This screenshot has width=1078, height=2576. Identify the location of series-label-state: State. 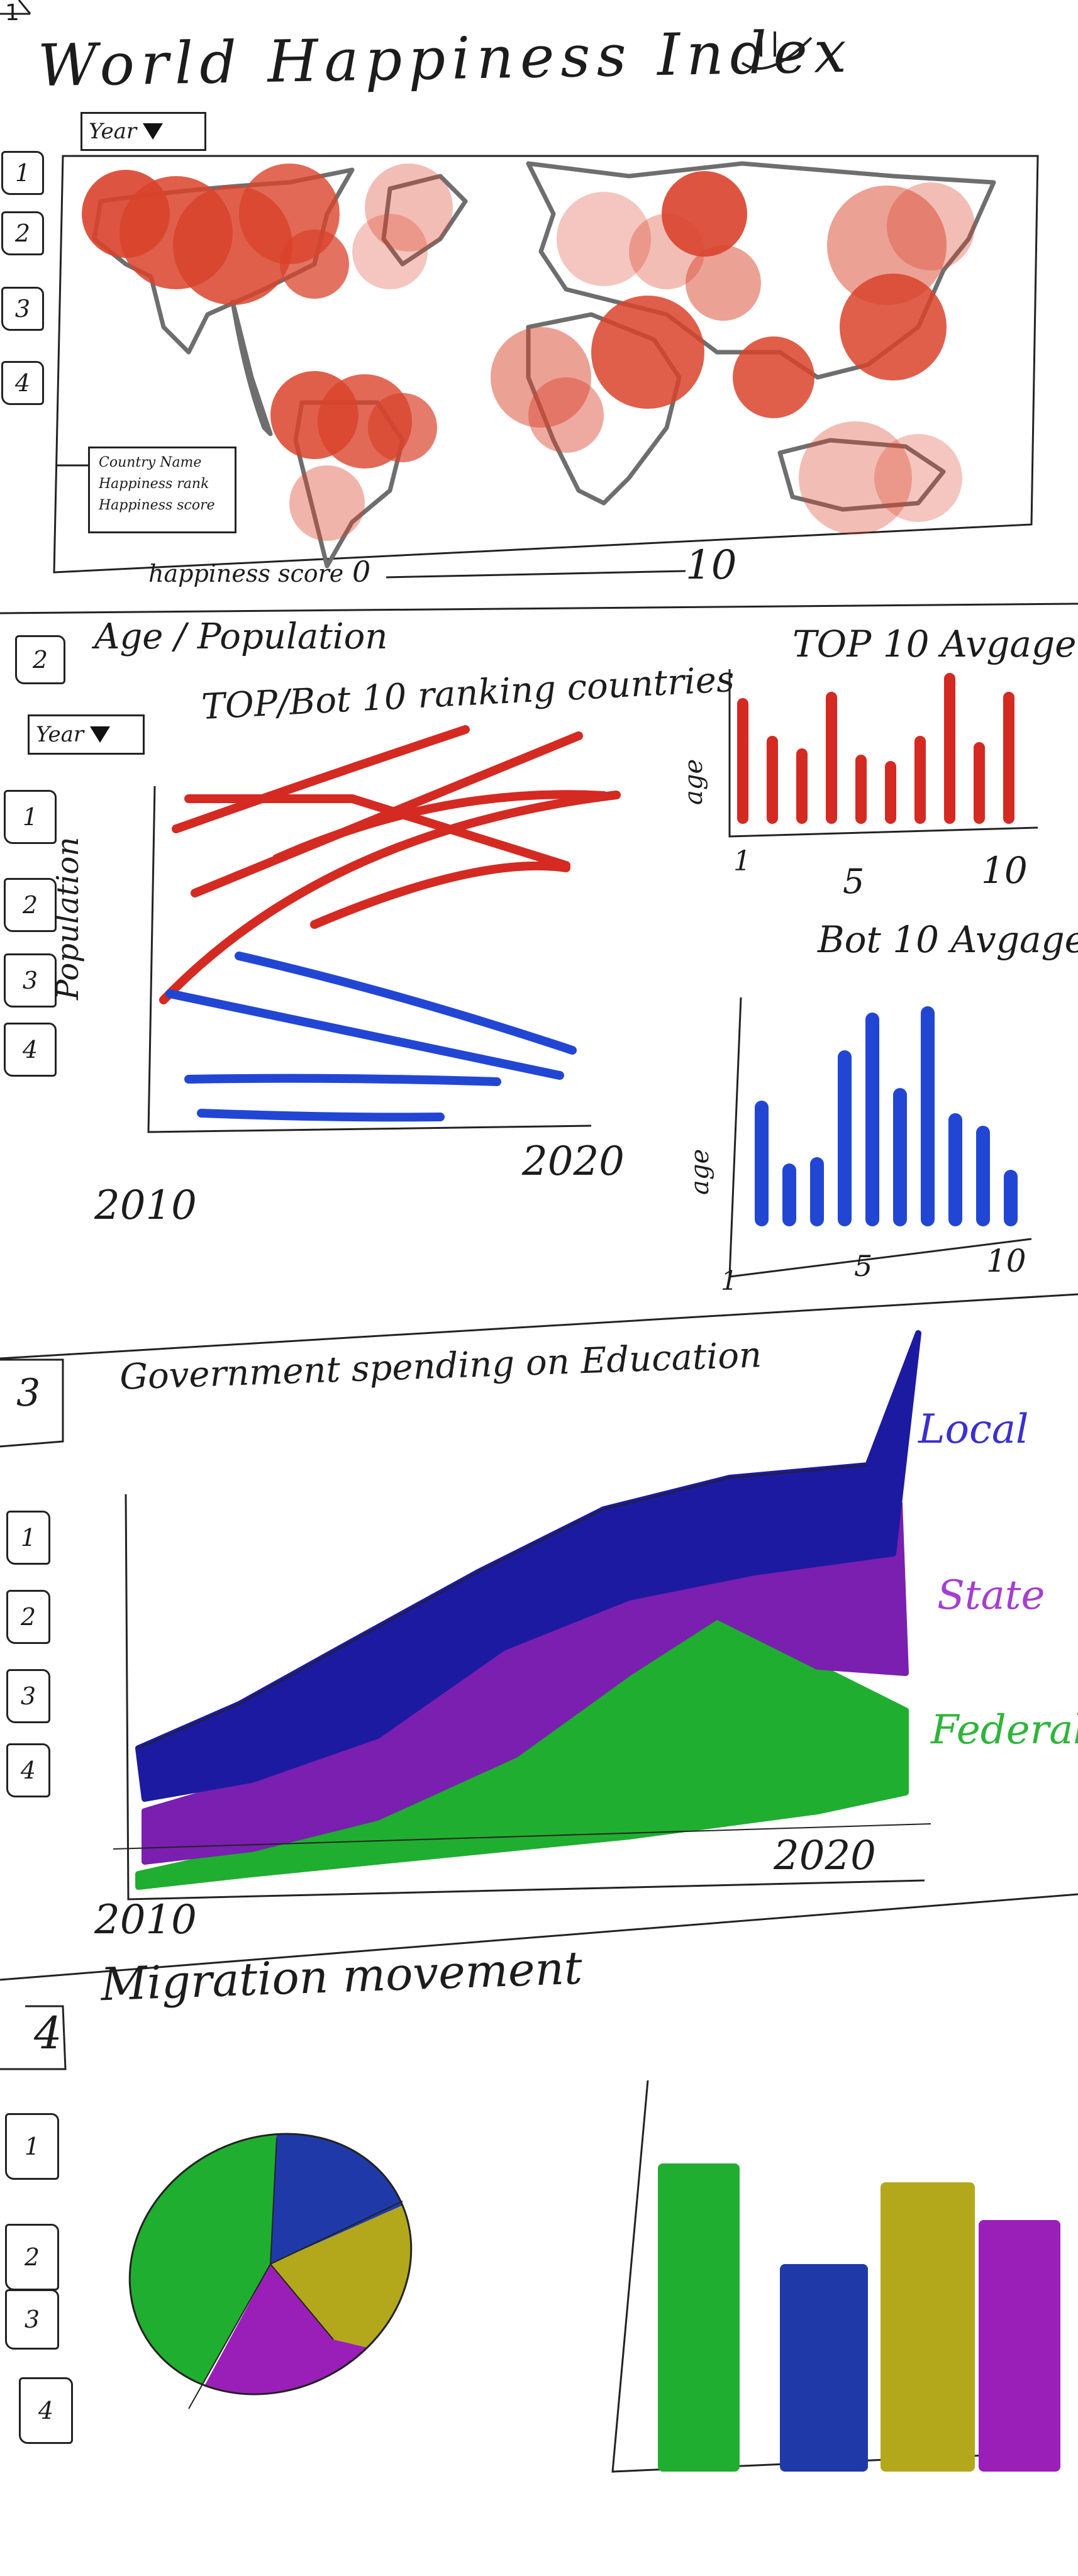
(991, 1595).